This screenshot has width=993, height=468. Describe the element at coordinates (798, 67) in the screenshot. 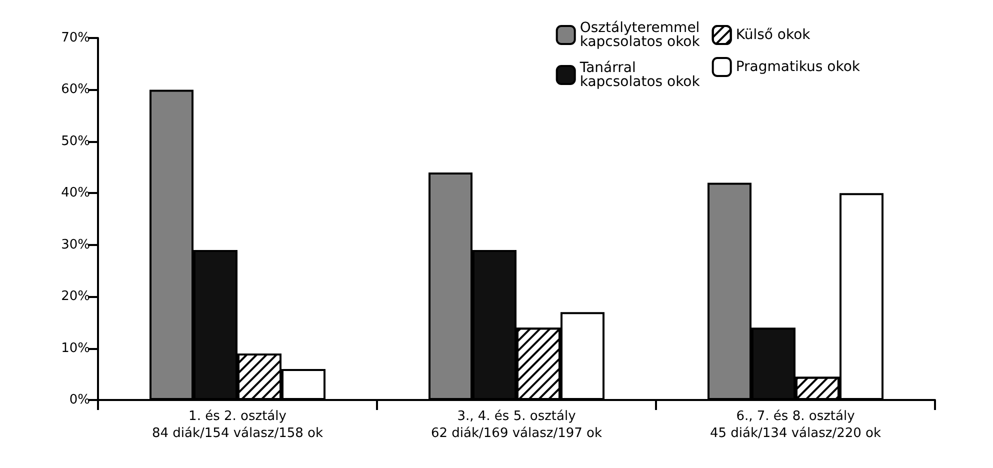

I see `legend-label: Pragmatikus okok` at that location.